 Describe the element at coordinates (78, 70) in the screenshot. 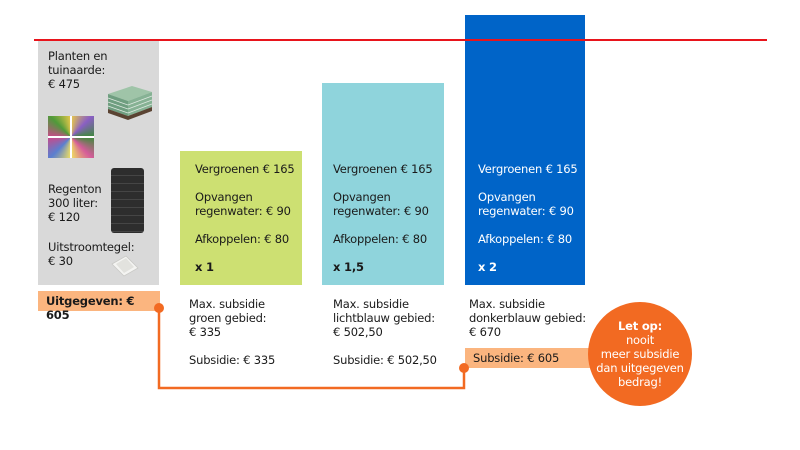

I see `item-plants: Planten en tuinaarde: € 475` at that location.